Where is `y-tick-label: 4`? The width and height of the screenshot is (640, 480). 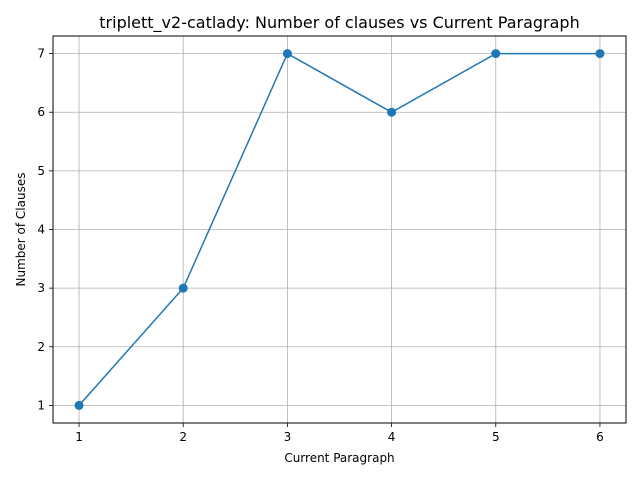
y-tick-label: 4 is located at coordinates (41, 230).